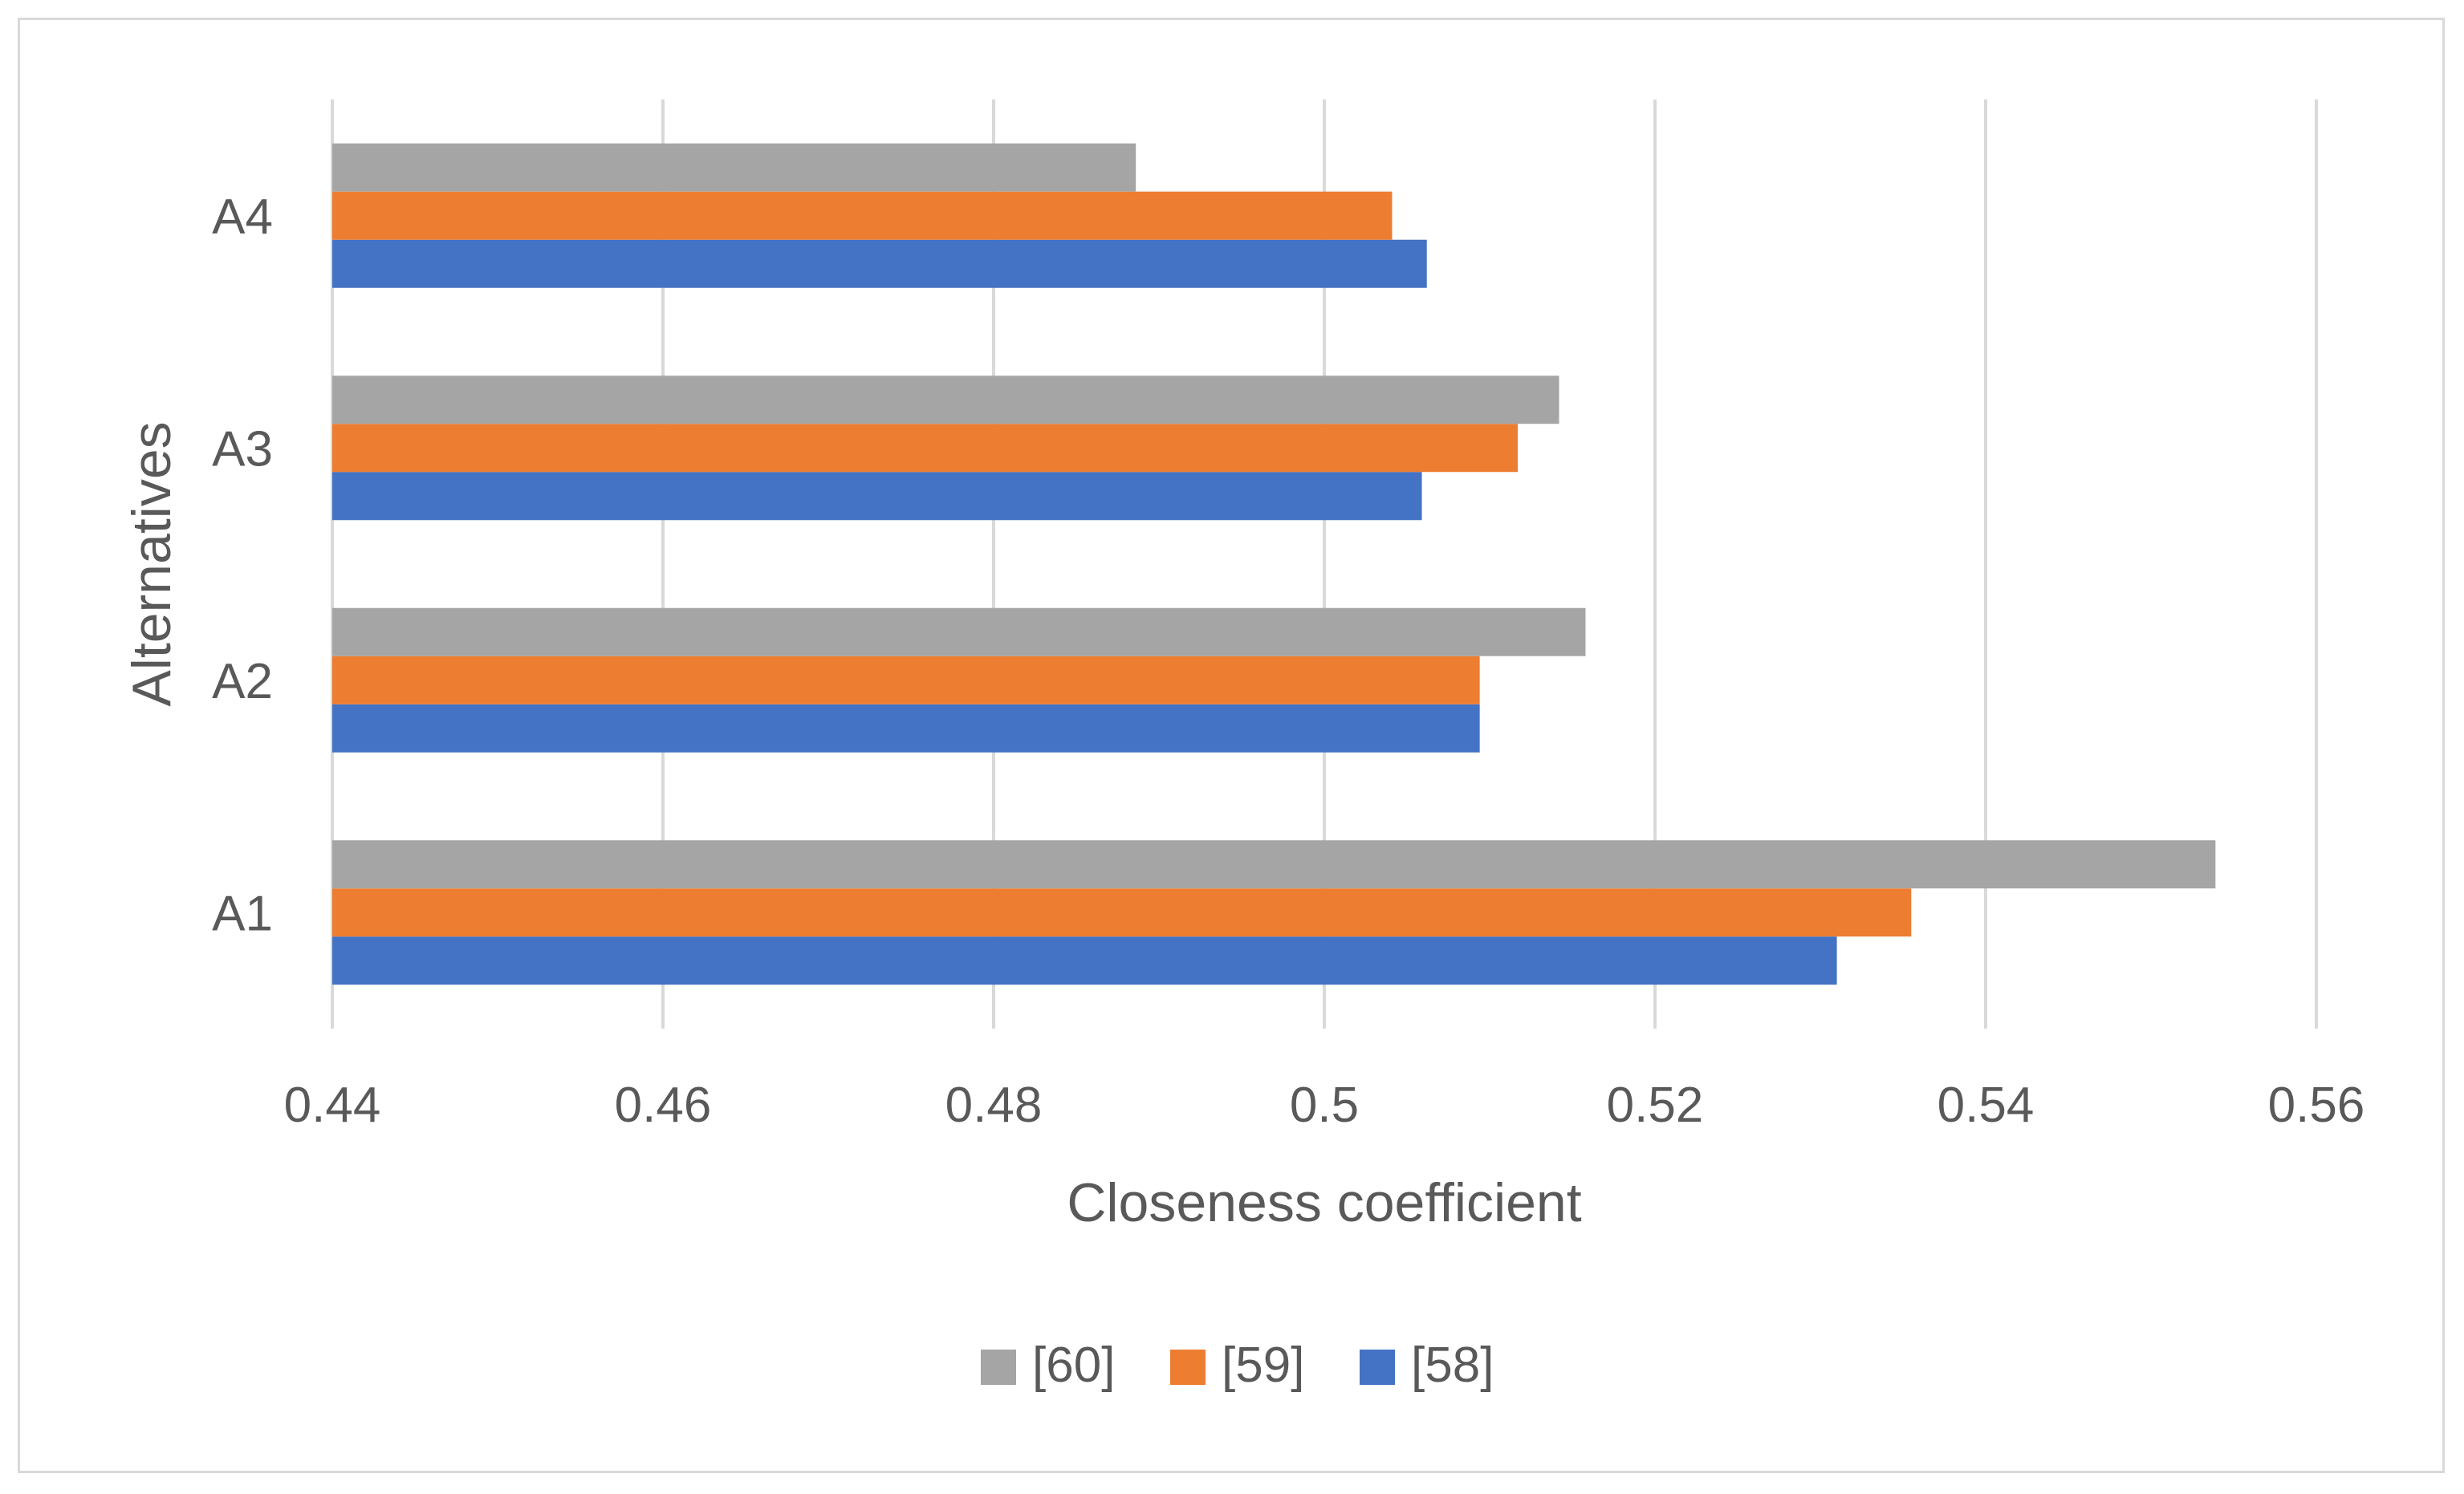 This screenshot has height=1494, width=2464. I want to click on y-tick-label: A1, so click(243, 913).